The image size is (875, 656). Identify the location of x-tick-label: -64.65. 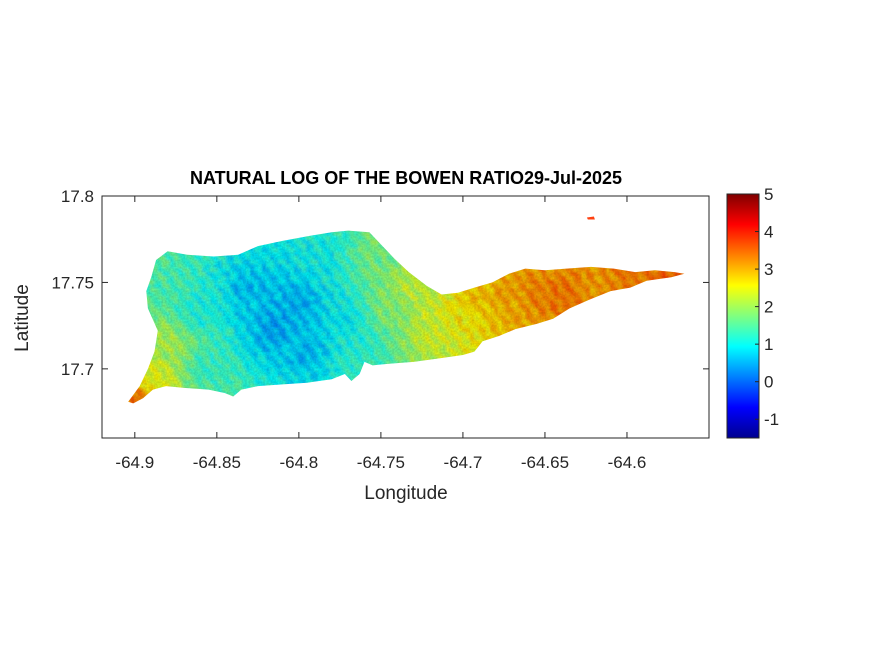
(545, 462).